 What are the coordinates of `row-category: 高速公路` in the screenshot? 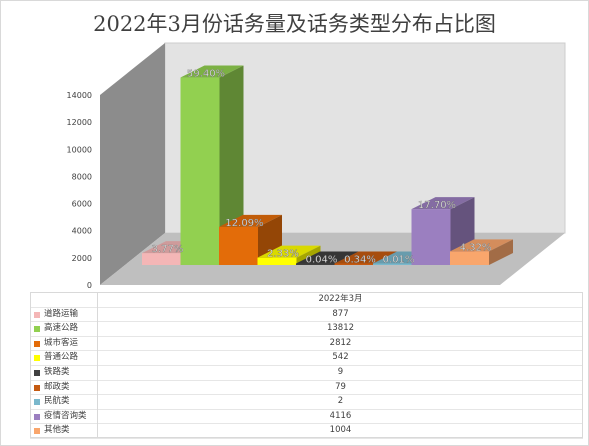 It's located at (64, 328).